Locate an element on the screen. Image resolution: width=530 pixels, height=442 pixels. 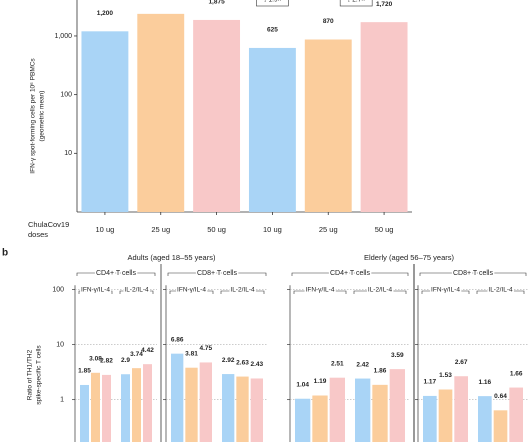
y-tick-label: 1,000 is located at coordinates (63, 36).